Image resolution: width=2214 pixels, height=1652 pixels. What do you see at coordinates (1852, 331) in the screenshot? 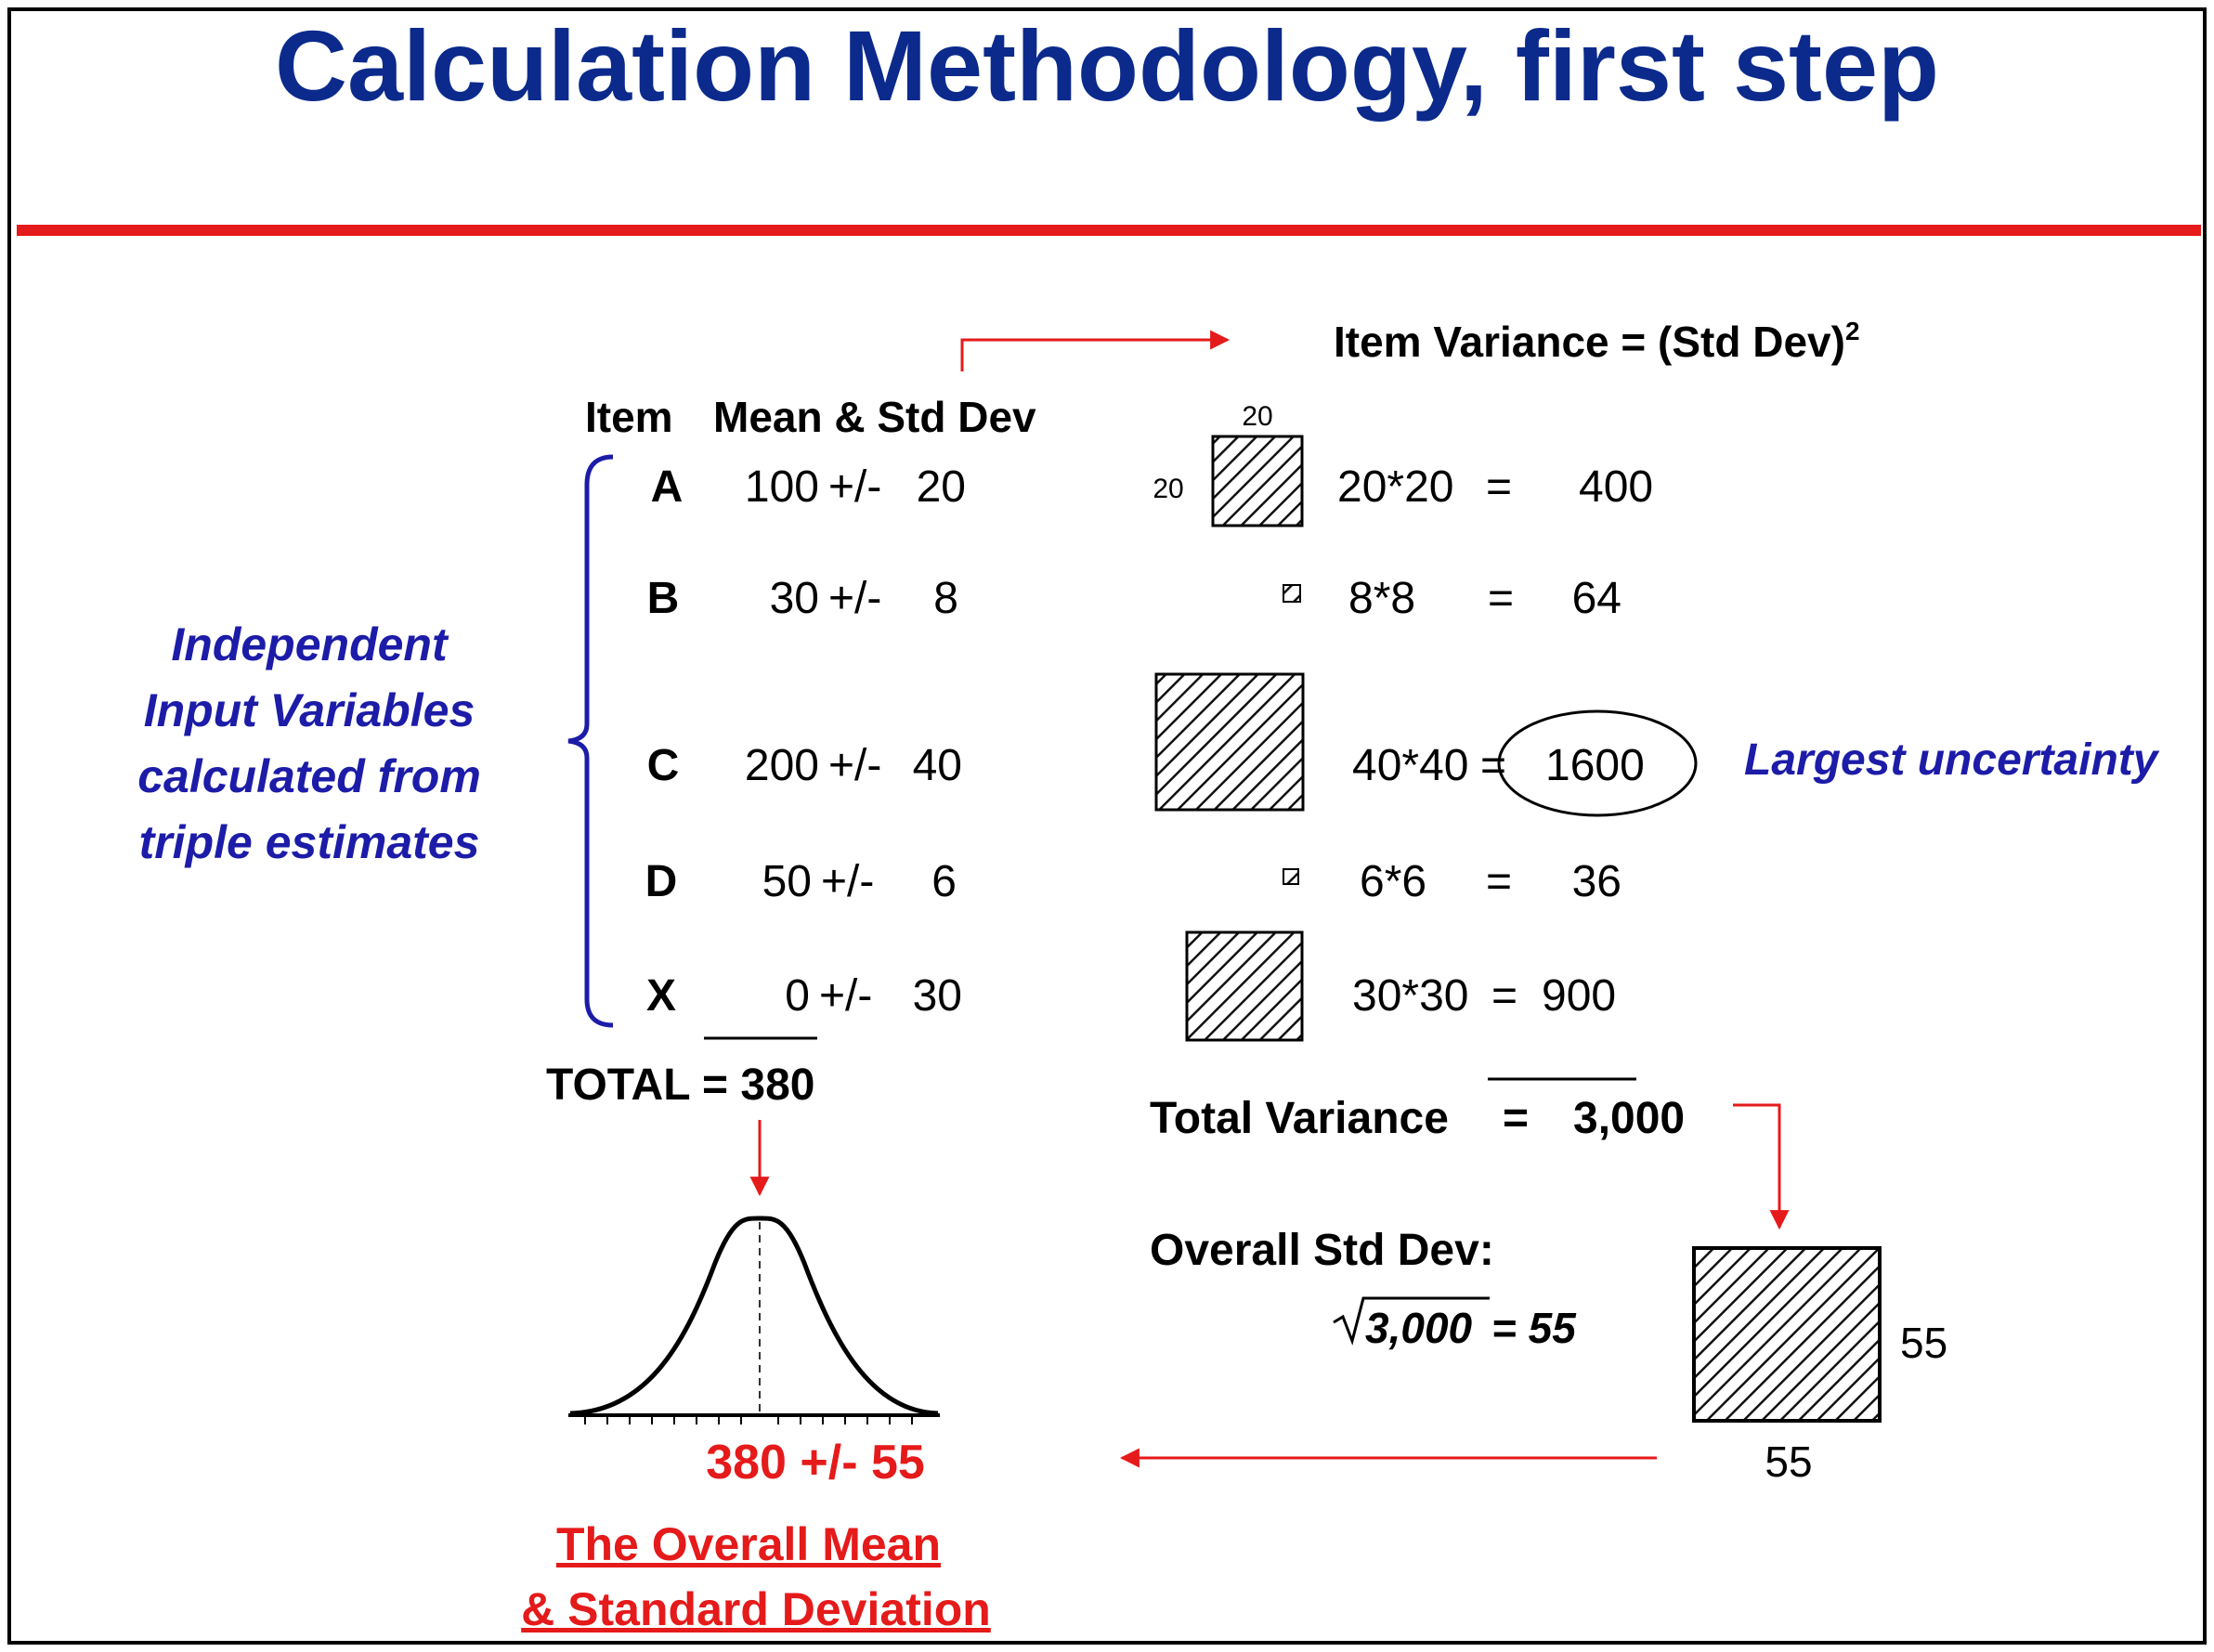
I see `variance-exponent: 2` at bounding box center [1852, 331].